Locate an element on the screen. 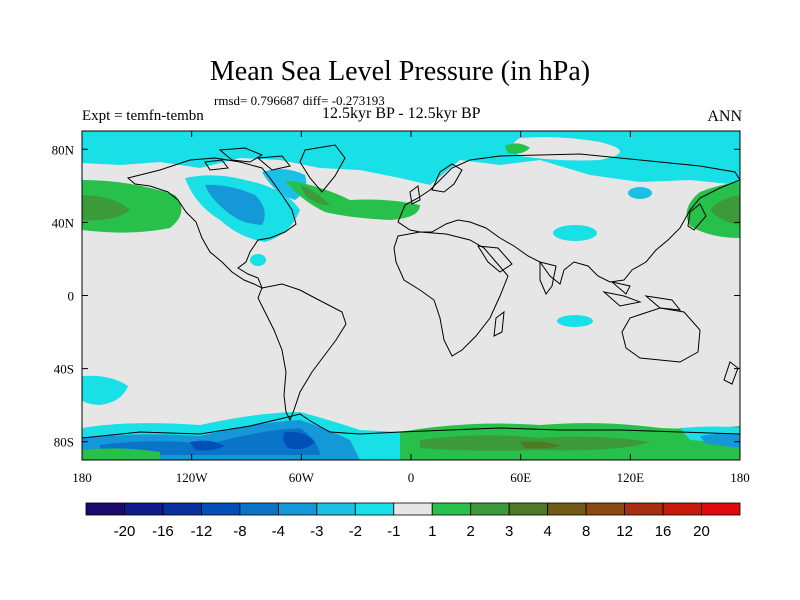 Image resolution: width=800 pixels, height=600 pixels. india-coast is located at coordinates (548, 278).